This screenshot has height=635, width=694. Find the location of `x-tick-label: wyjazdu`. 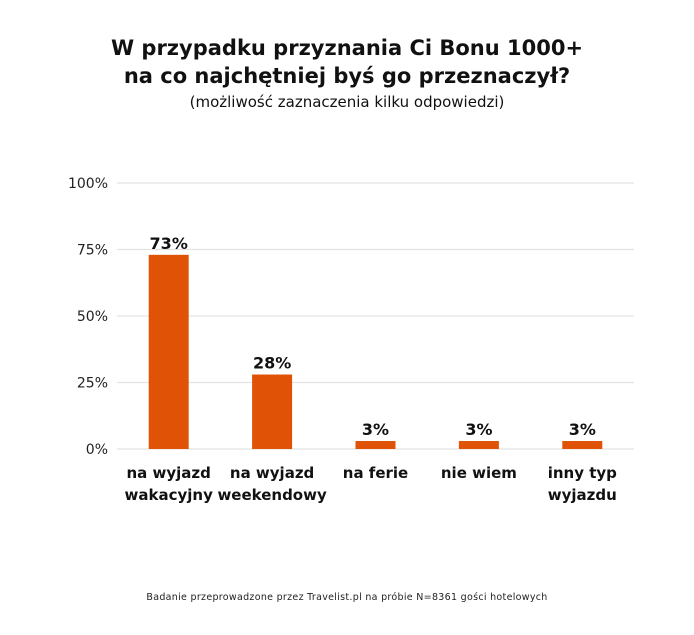

x-tick-label: wyjazdu is located at coordinates (582, 495).